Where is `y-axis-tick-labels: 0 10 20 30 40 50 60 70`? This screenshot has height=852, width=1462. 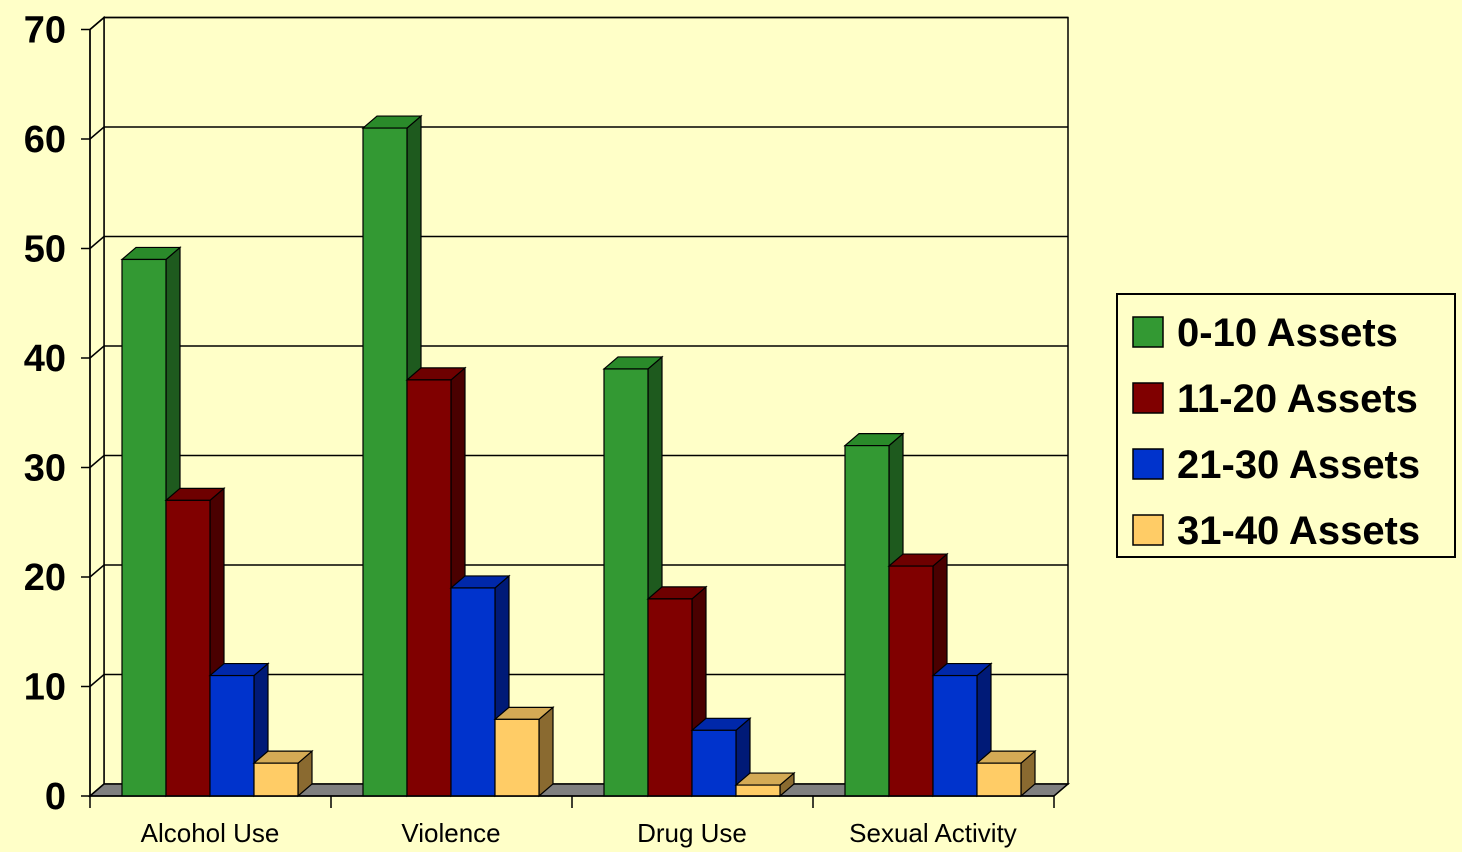 y-axis-tick-labels: 0 10 20 30 40 50 60 70 is located at coordinates (45, 414).